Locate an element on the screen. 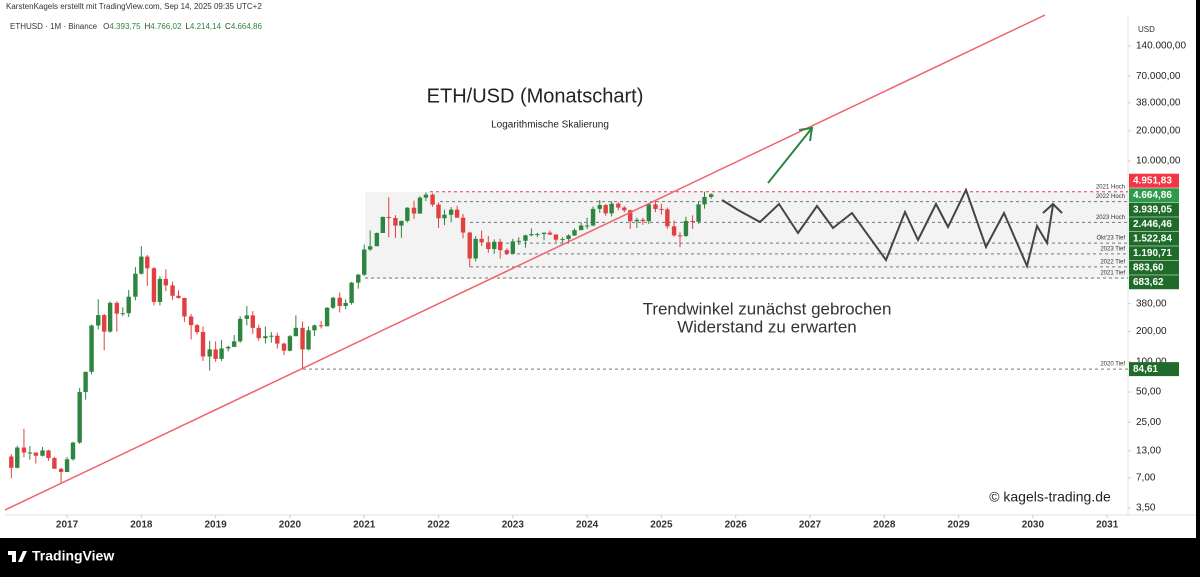  price-label: 4.664,86 is located at coordinates (1152, 195).